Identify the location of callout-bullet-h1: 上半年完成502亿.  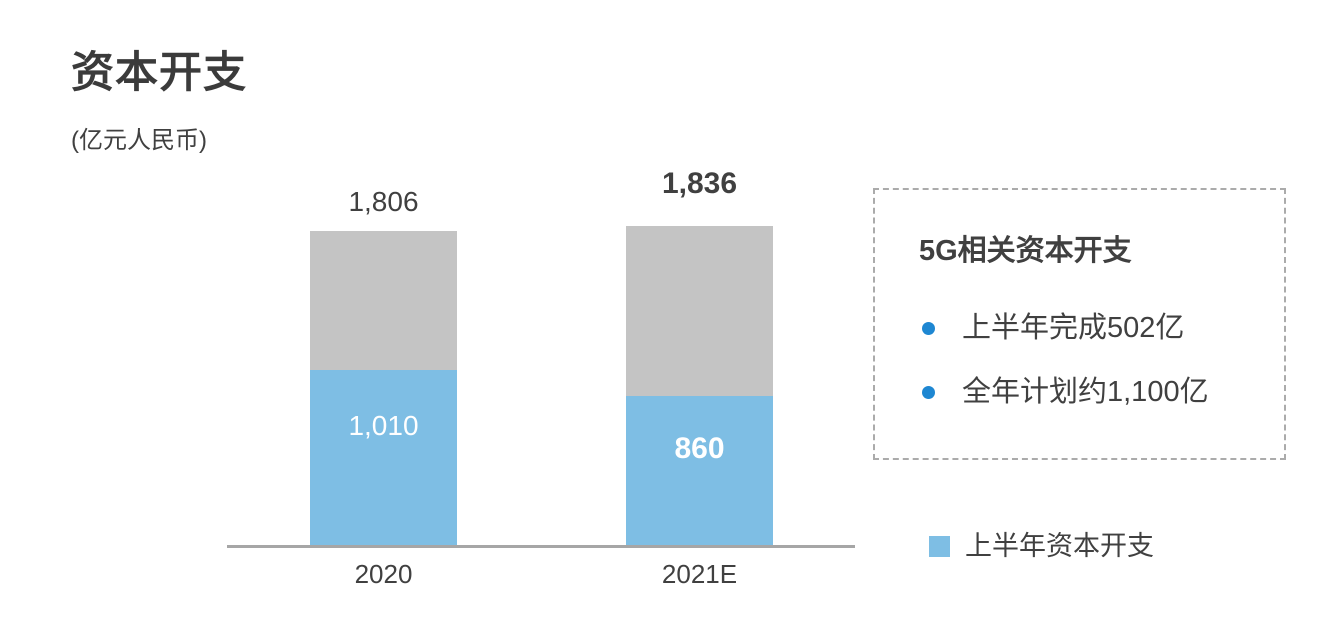
(1086, 328).